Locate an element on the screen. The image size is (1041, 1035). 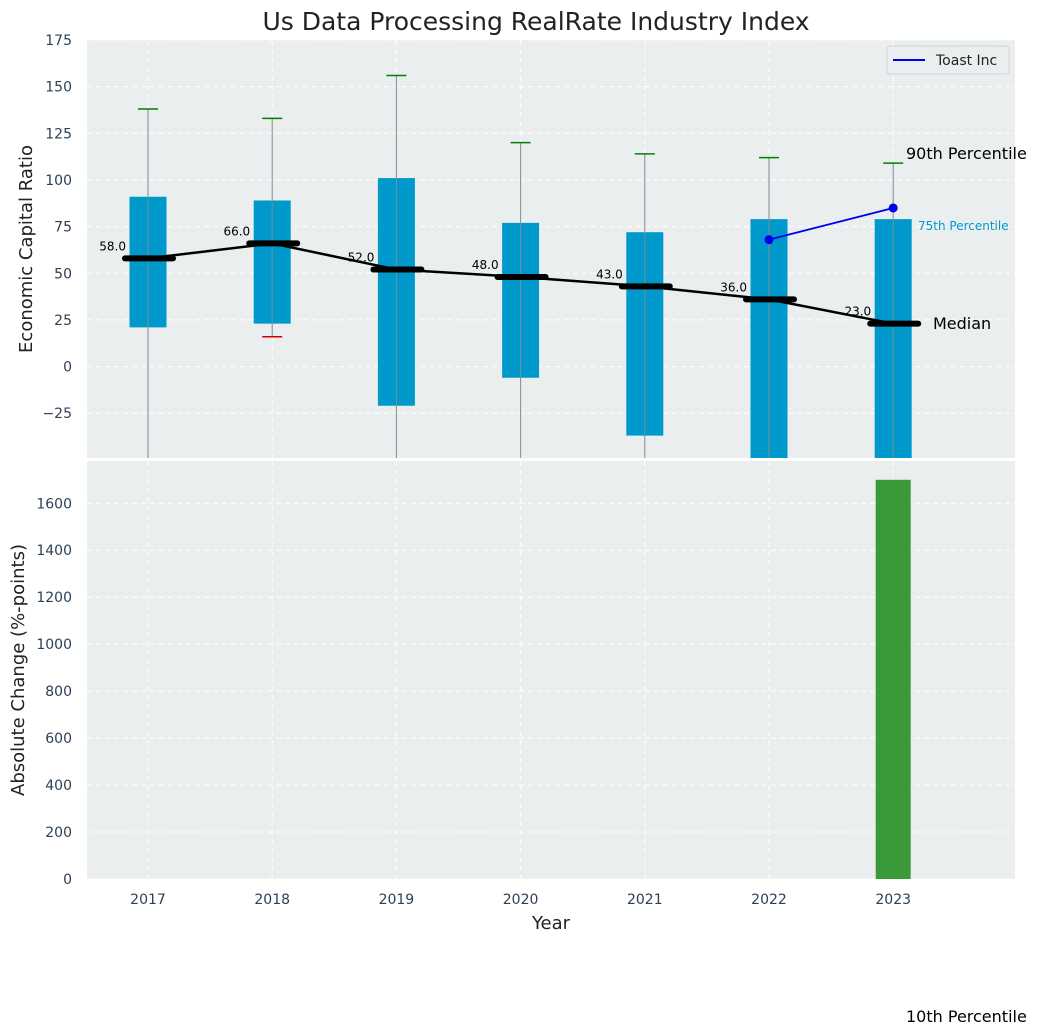
x-tick-label: 2023 is located at coordinates (893, 900).